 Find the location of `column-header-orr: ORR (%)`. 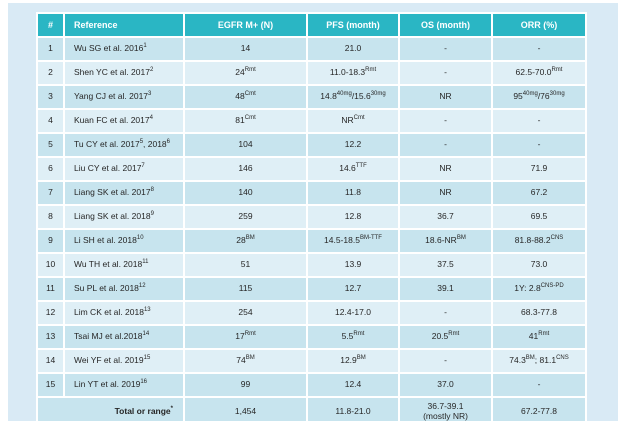

column-header-orr: ORR (%) is located at coordinates (539, 25).